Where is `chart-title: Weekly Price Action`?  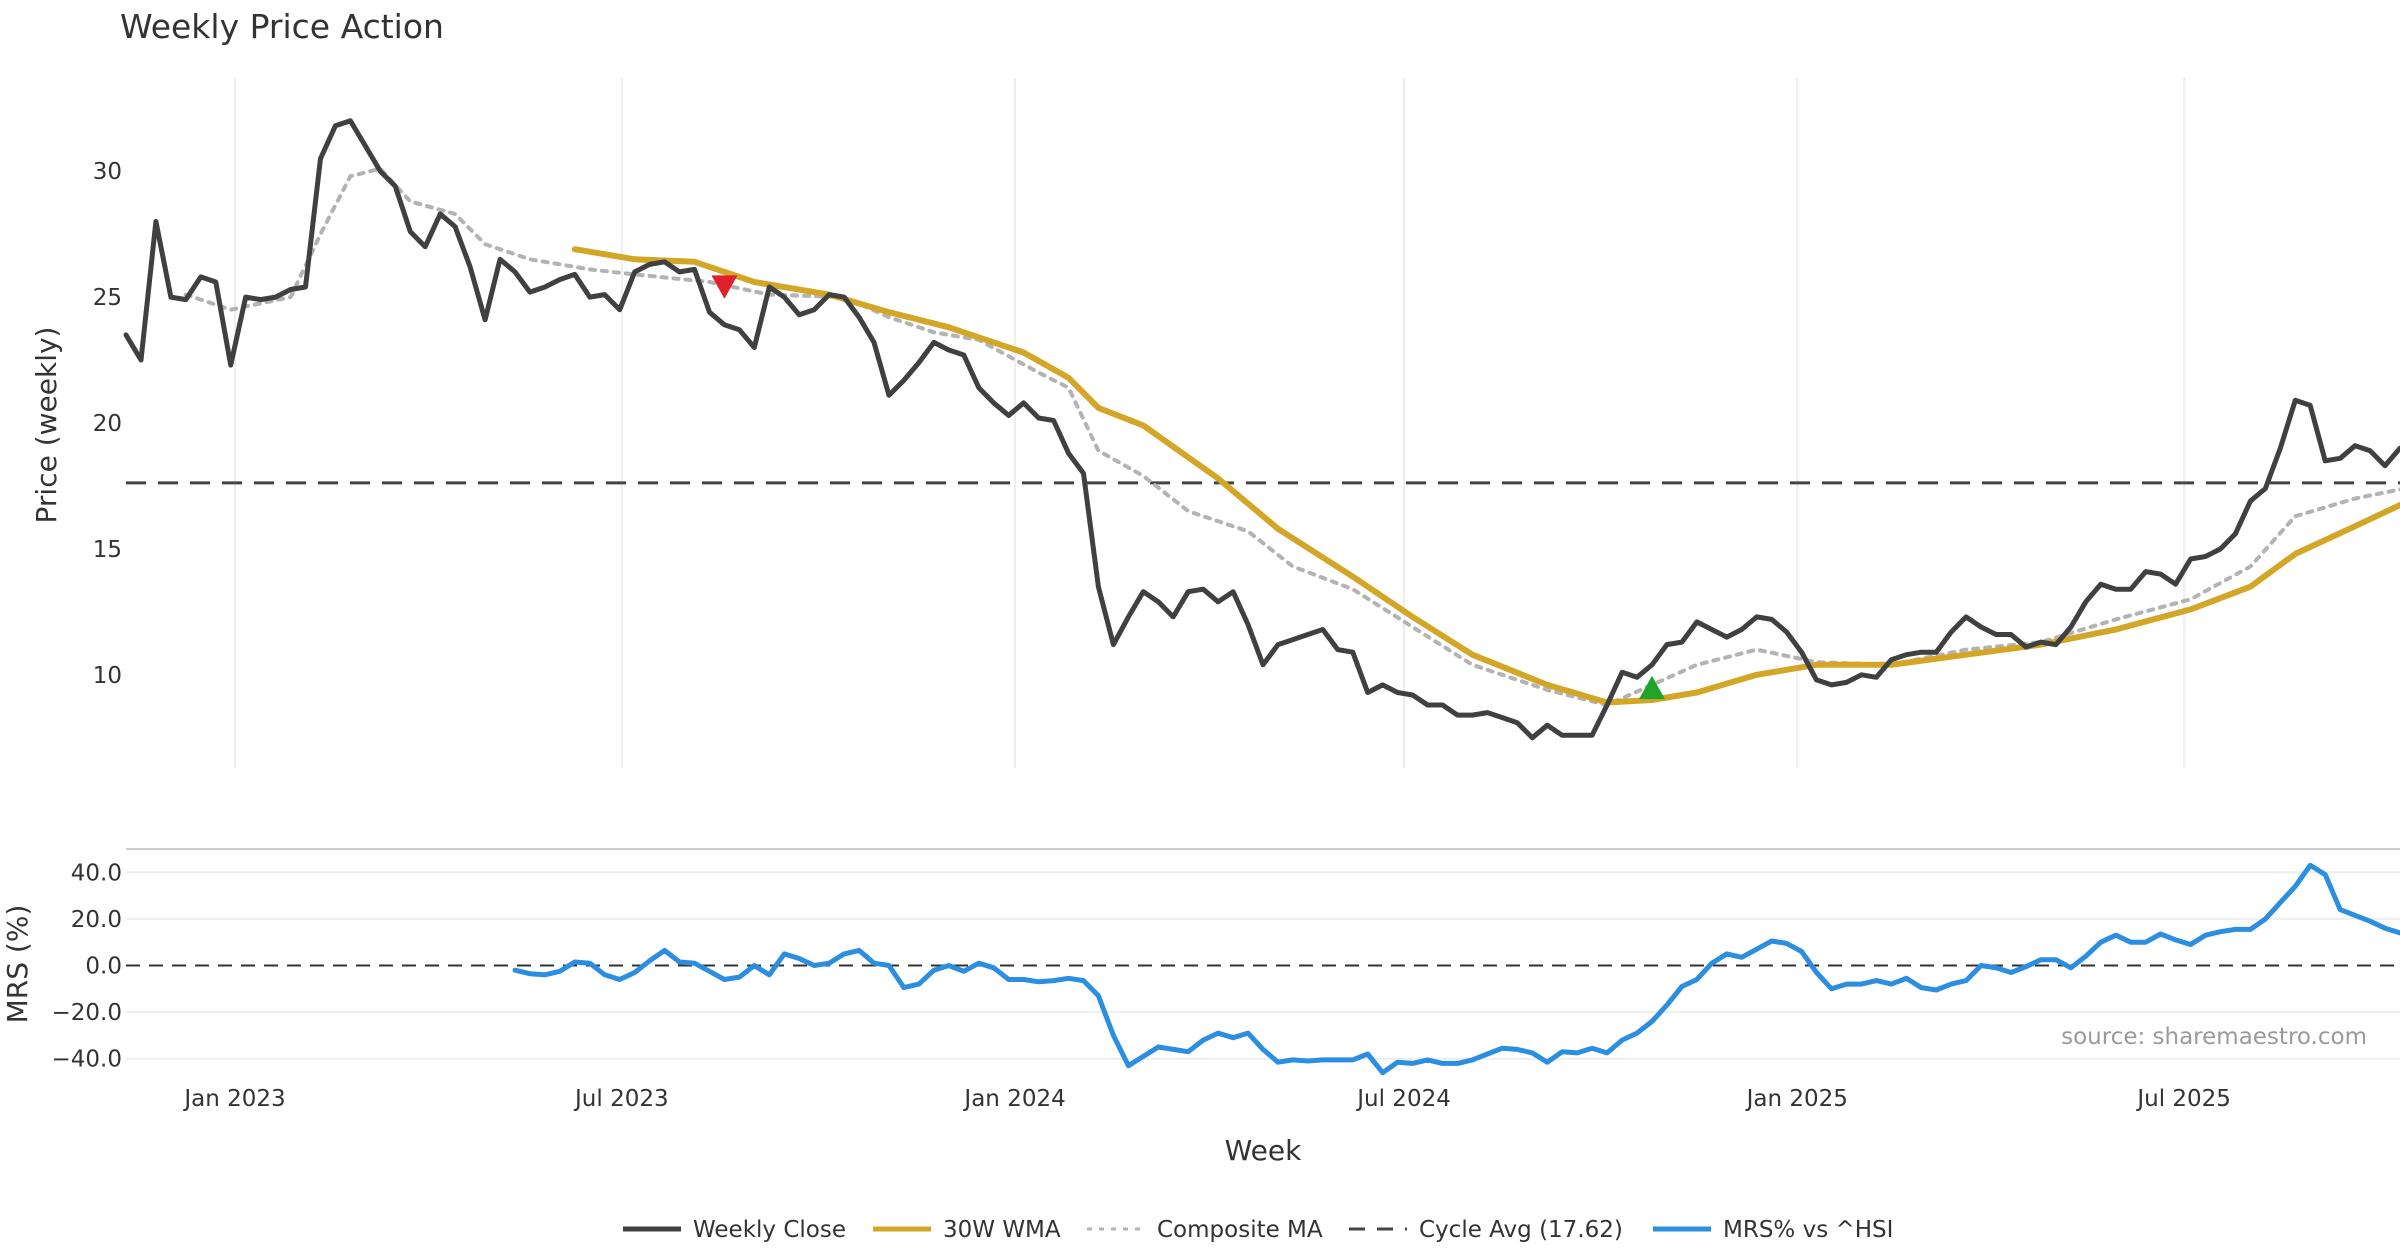 chart-title: Weekly Price Action is located at coordinates (282, 26).